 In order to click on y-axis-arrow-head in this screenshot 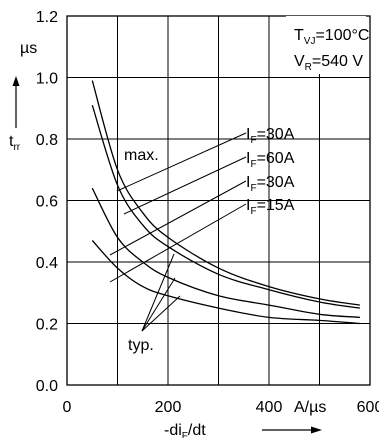, I will do `click(16, 81)`.